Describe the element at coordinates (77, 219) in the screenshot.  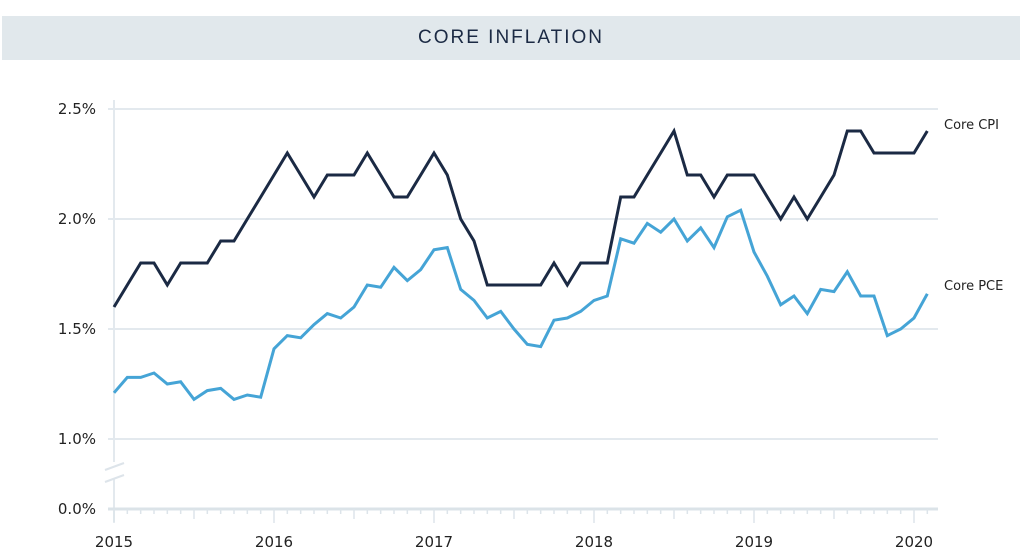
I see `y-tick-label: 2.0%` at that location.